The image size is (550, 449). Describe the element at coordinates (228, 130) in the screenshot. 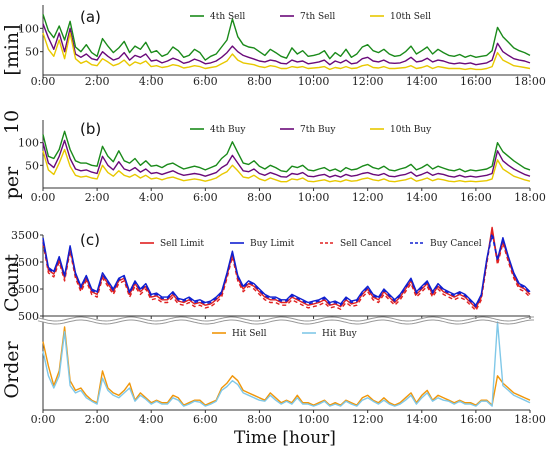

I see `legend-label: 4th Buy` at that location.